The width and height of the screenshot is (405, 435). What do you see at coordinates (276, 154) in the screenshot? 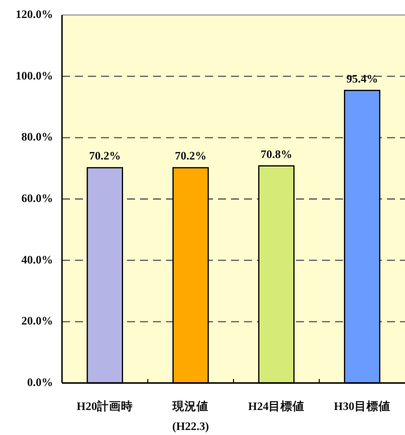
I see `data-label: 70.8%` at bounding box center [276, 154].